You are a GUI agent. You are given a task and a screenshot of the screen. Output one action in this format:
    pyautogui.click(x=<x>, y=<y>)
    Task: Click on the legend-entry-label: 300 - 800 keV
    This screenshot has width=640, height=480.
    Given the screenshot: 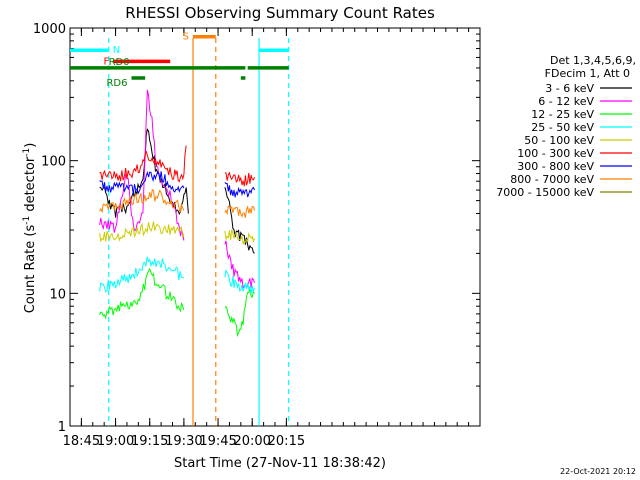 What is the action you would take?
    pyautogui.click(x=555, y=166)
    